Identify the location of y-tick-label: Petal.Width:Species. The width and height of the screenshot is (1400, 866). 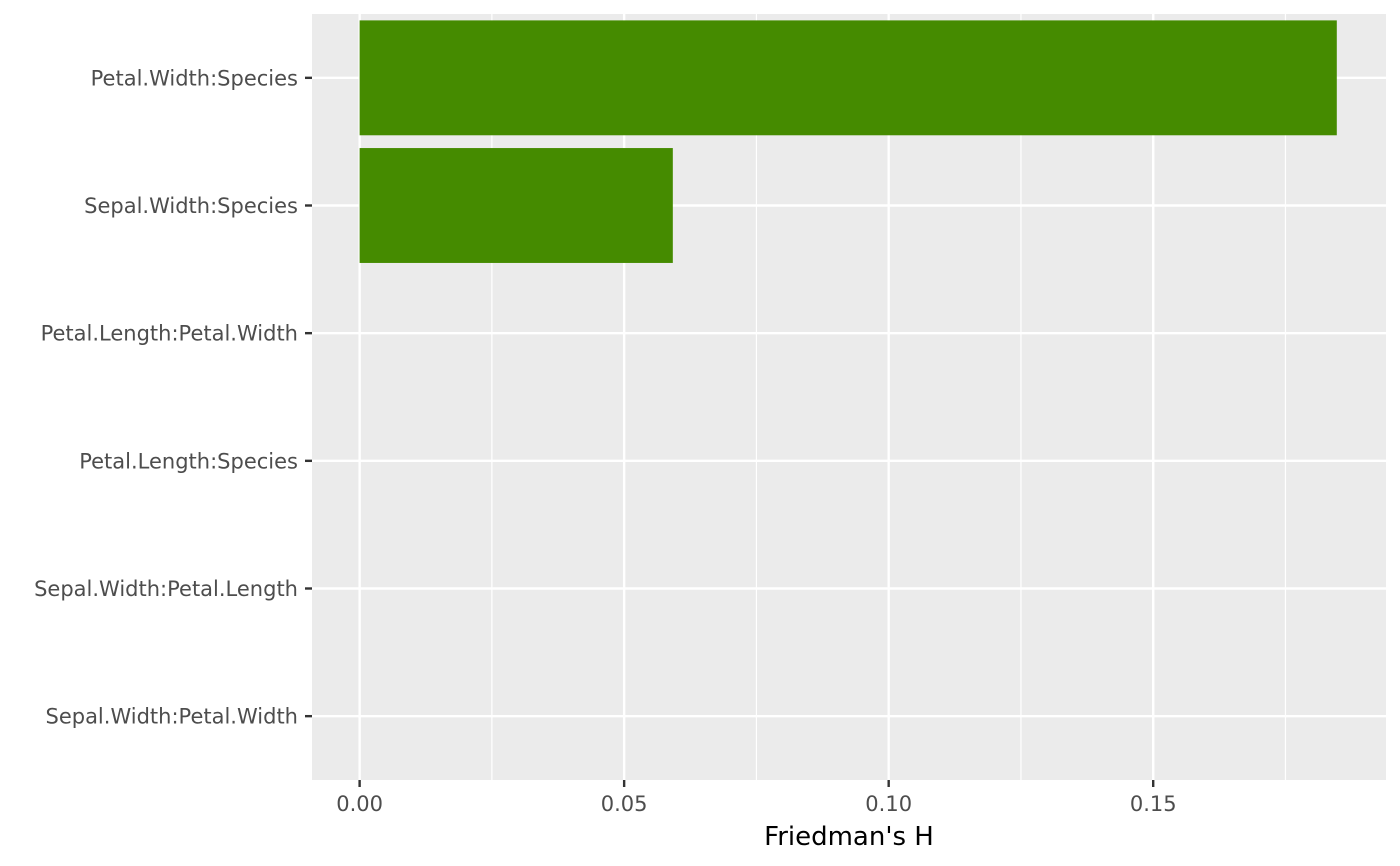
(194, 78).